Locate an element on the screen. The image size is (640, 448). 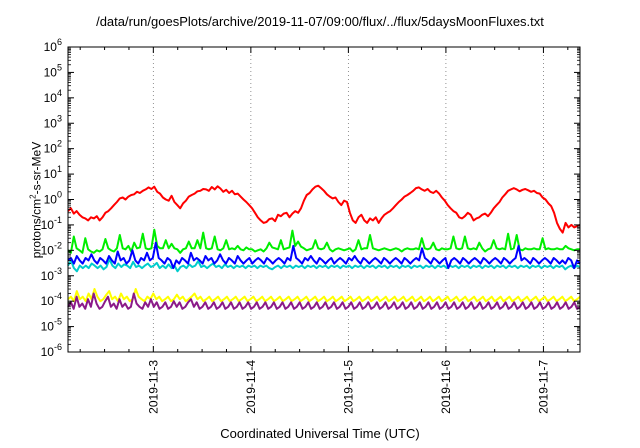
y-tick-label: 10³ is located at coordinates (53, 121).